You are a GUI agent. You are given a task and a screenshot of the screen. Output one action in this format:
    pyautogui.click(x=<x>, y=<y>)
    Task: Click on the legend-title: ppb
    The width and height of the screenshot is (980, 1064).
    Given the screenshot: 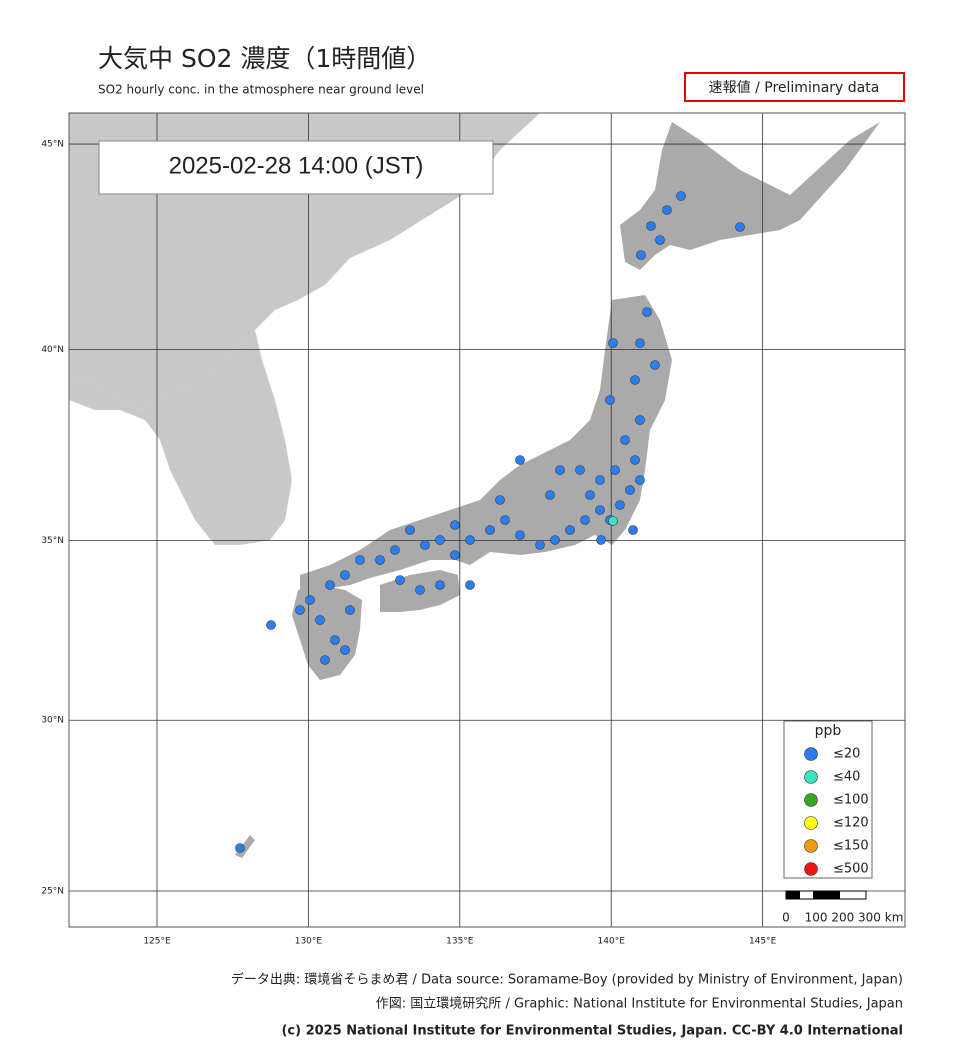 What is the action you would take?
    pyautogui.click(x=828, y=731)
    